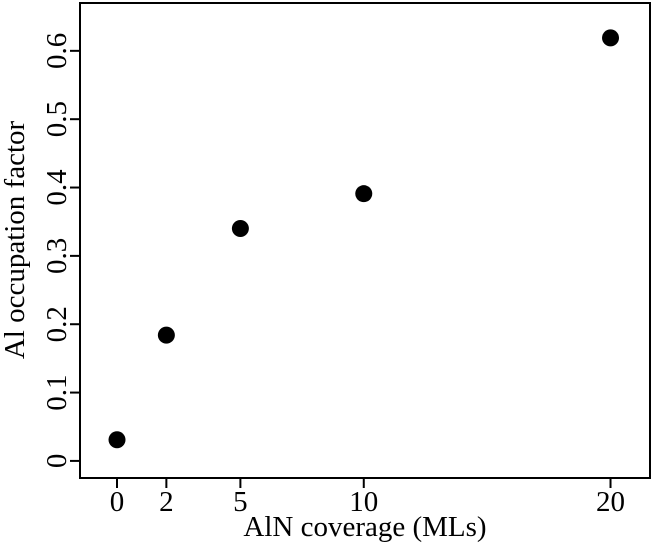  Describe the element at coordinates (57, 324) in the screenshot. I see `y-tick-label: 0.2` at that location.